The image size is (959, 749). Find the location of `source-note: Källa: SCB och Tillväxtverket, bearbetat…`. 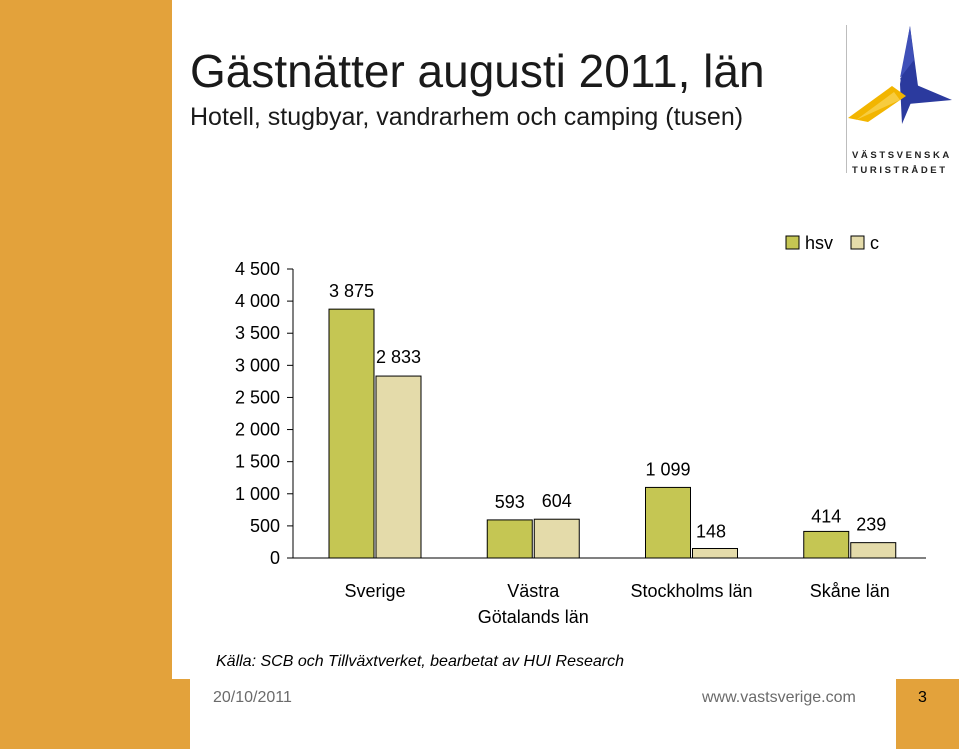

source-note: Källa: SCB och Tillväxtverket, bearbetat… is located at coordinates (420, 661).